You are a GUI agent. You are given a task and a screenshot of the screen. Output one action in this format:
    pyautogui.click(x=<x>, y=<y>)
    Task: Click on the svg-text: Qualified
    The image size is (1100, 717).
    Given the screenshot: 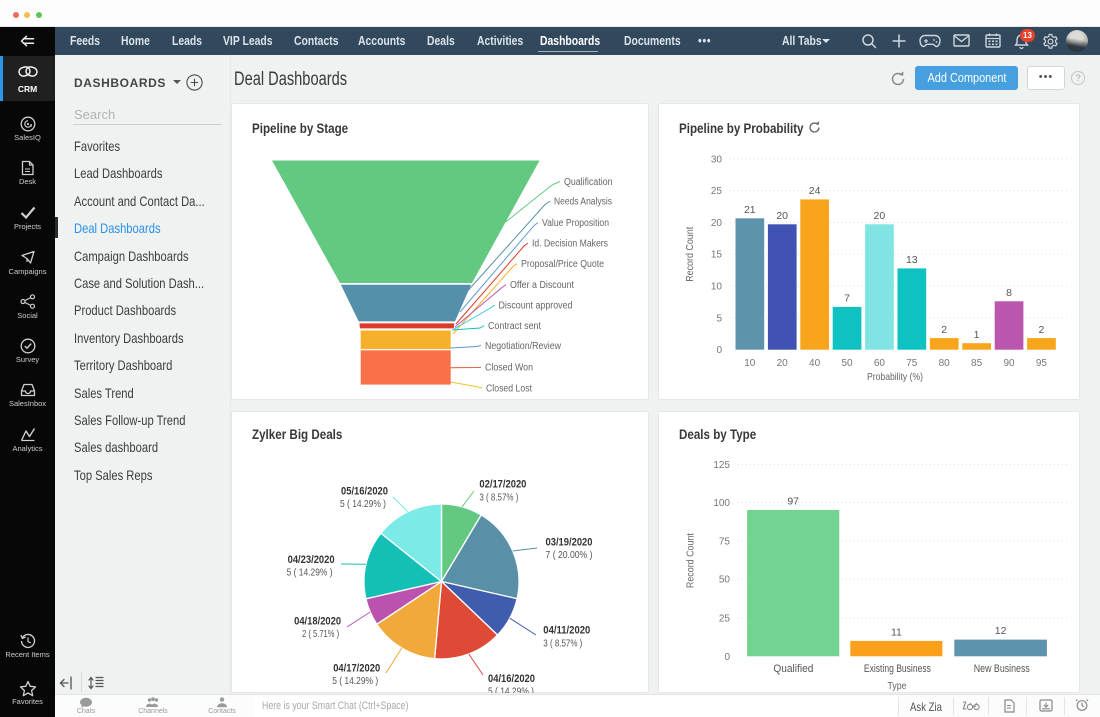 What is the action you would take?
    pyautogui.click(x=793, y=669)
    